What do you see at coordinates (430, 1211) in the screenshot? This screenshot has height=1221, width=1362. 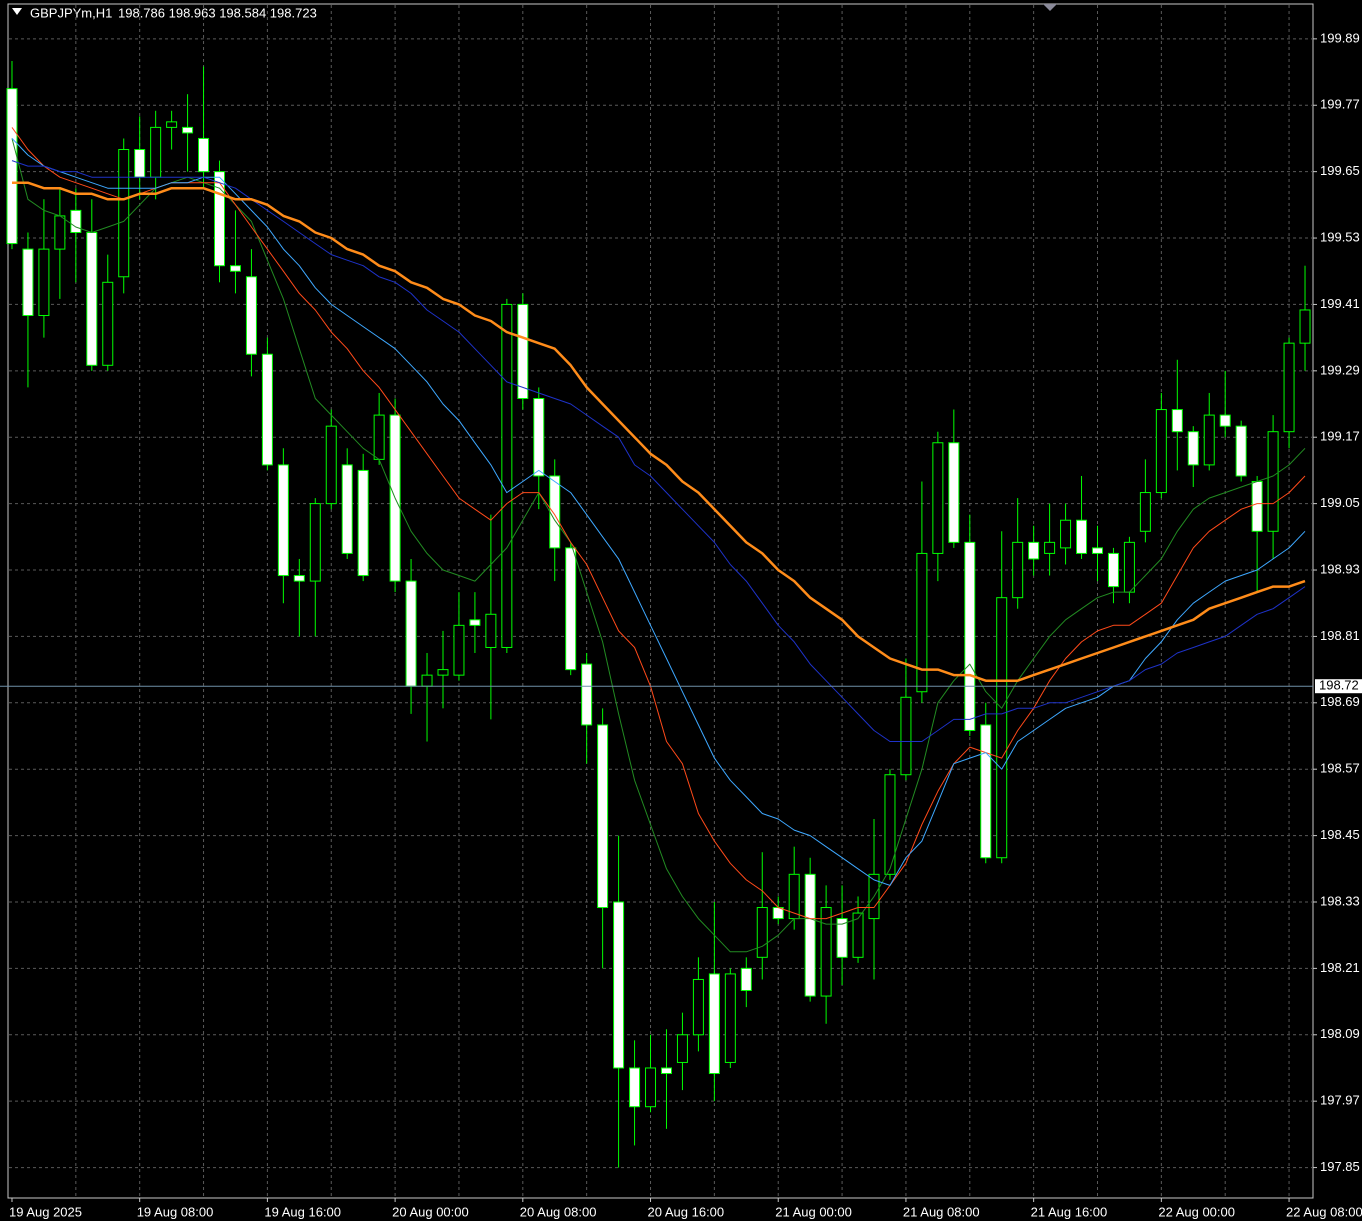 I see `x-tick-label: 20 Aug 00:00` at bounding box center [430, 1211].